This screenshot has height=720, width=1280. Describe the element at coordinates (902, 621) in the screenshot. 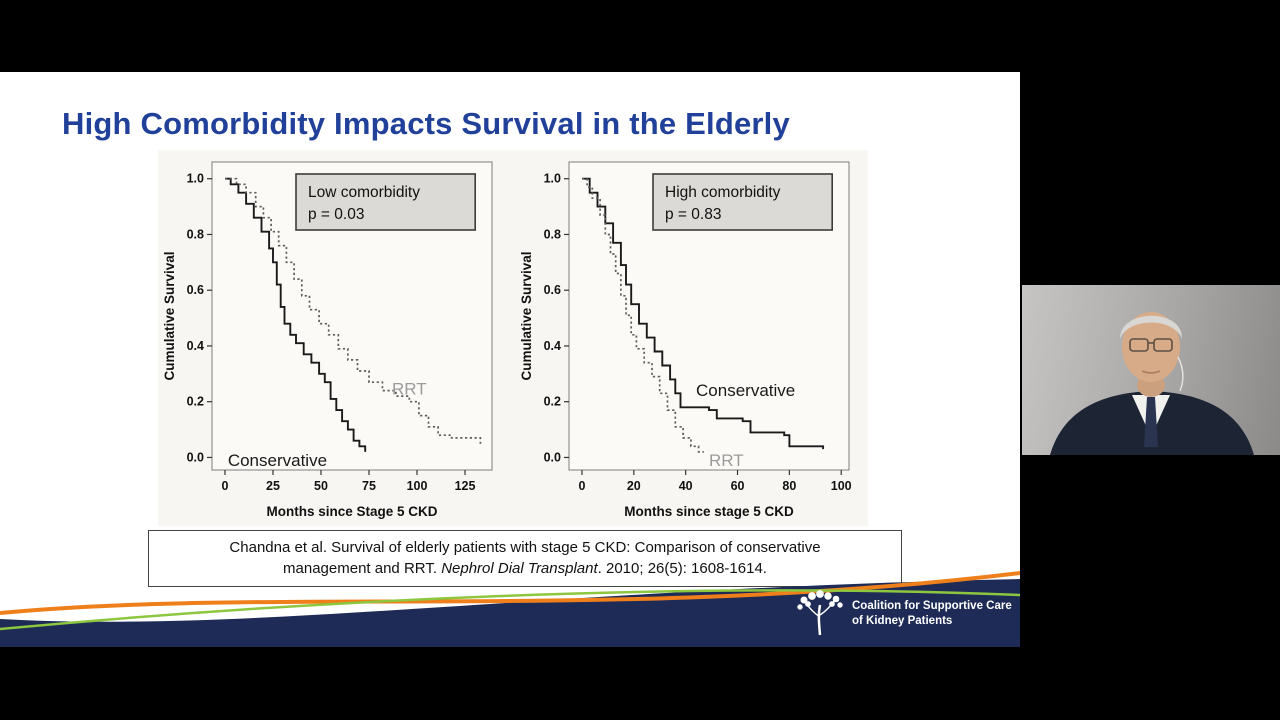

I see `logo-text-line2: of Kidney Patients` at that location.